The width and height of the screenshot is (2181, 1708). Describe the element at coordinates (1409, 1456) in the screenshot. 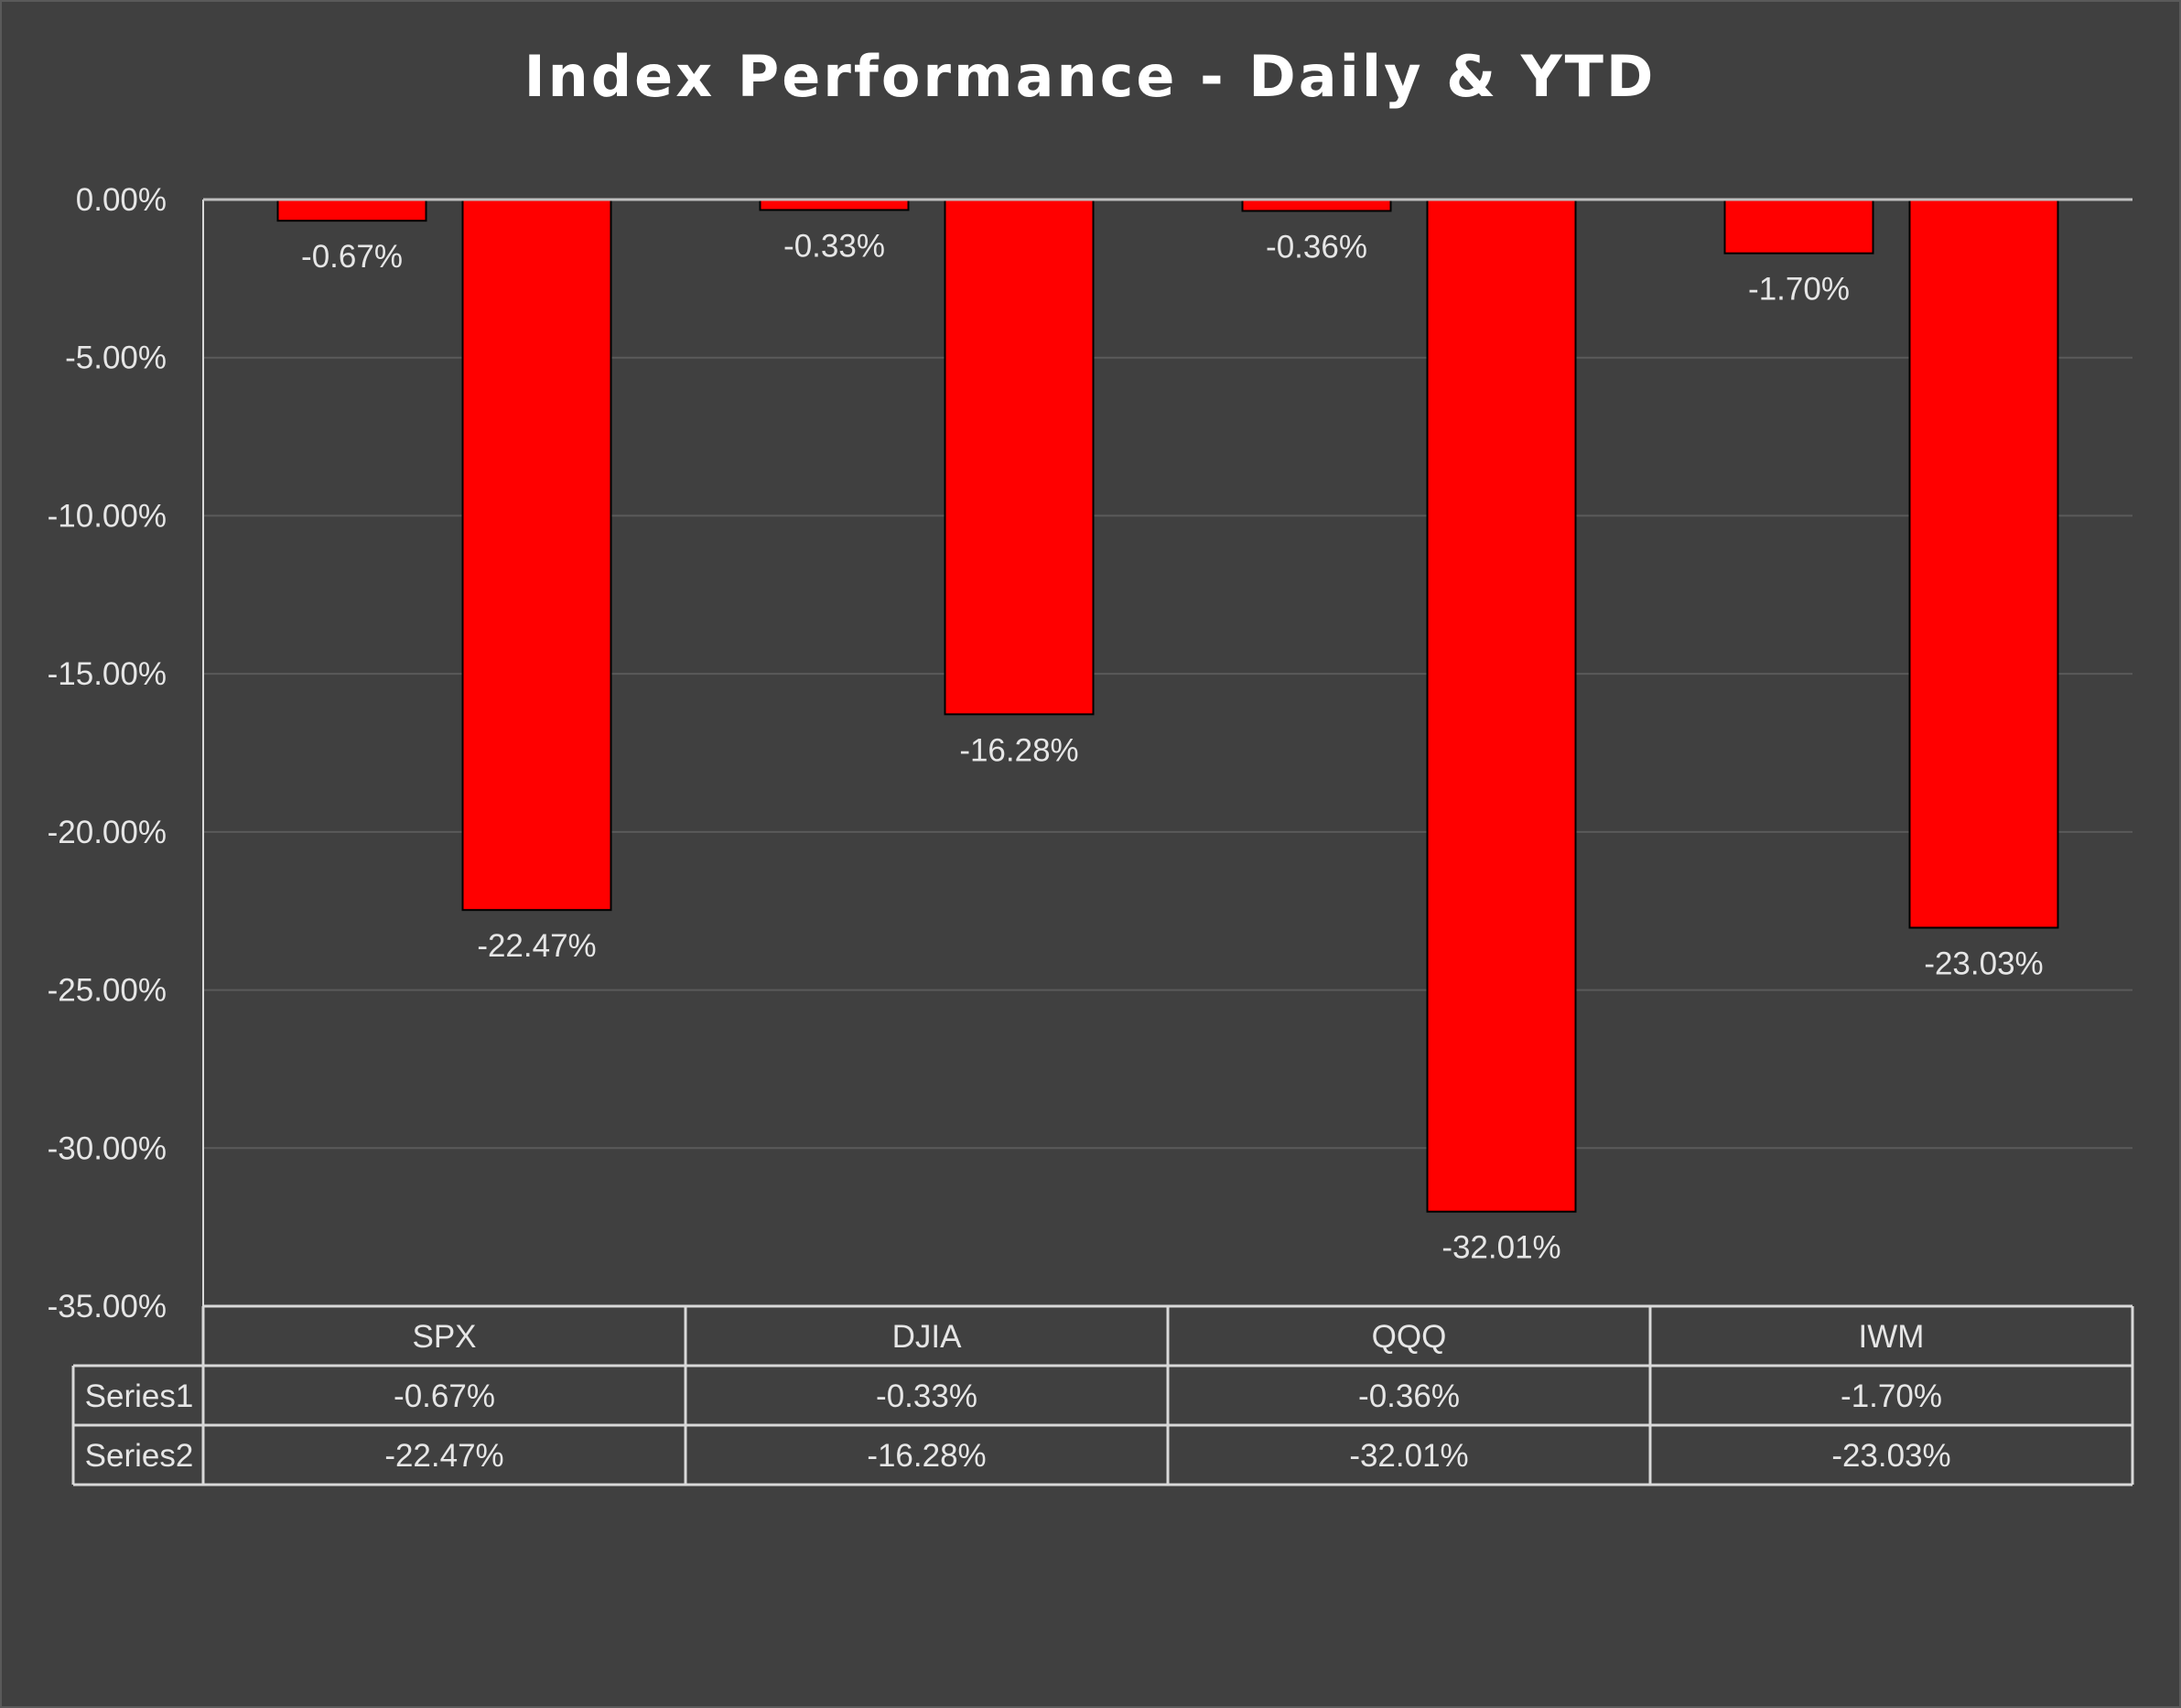

I see `table-value: -32.01%` at that location.